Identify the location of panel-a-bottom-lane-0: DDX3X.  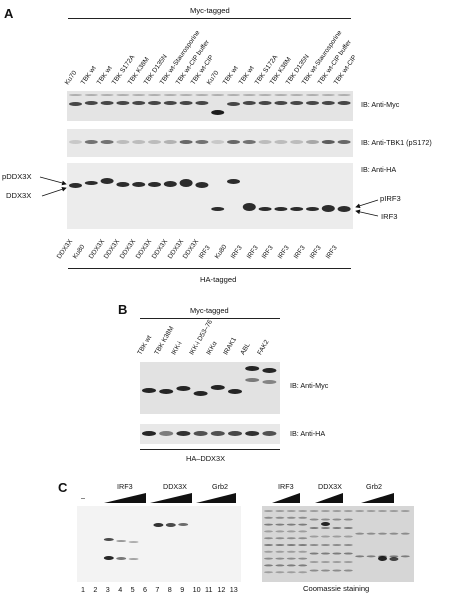
(65, 249).